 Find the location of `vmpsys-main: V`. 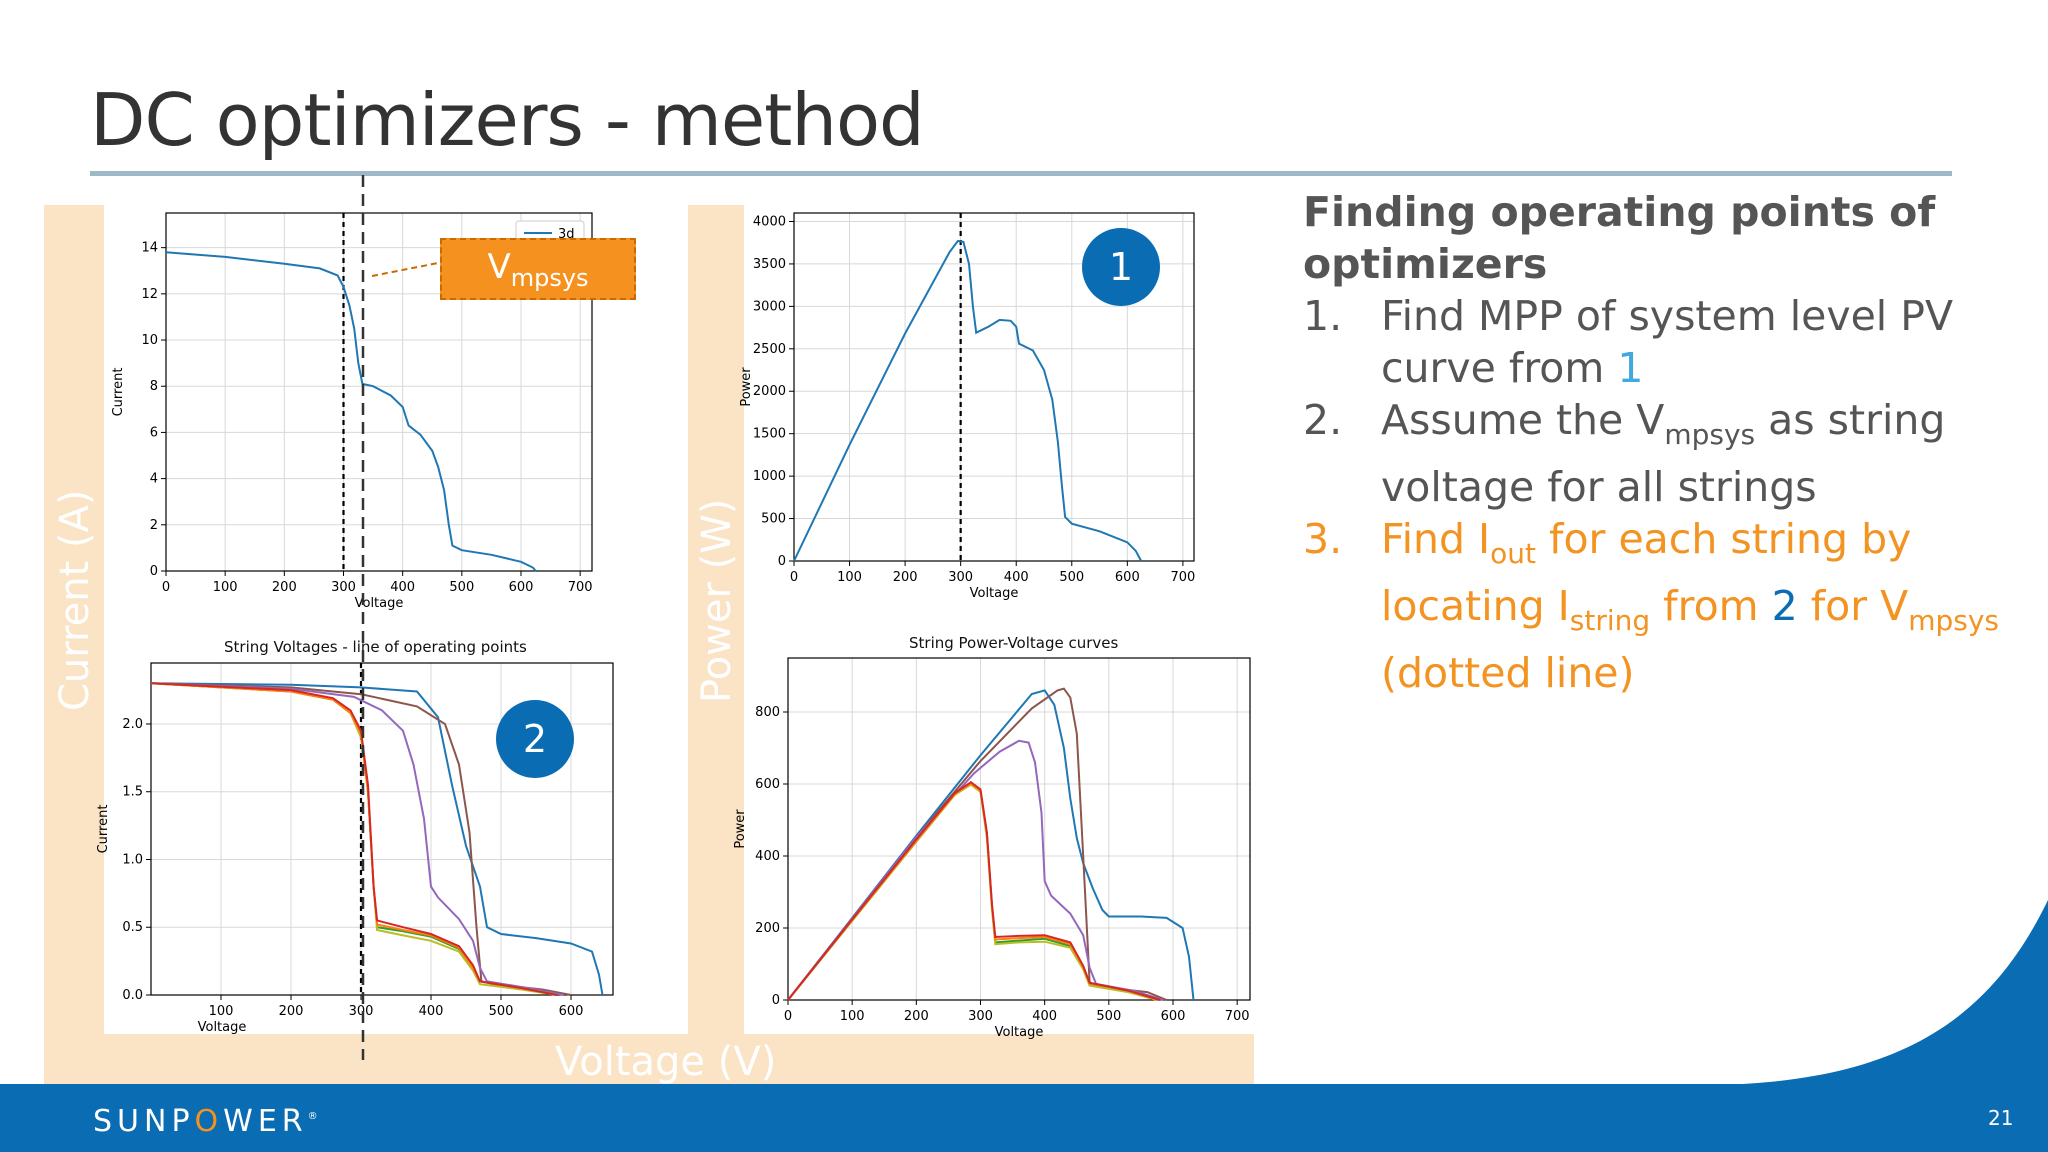

vmpsys-main: V is located at coordinates (499, 267).